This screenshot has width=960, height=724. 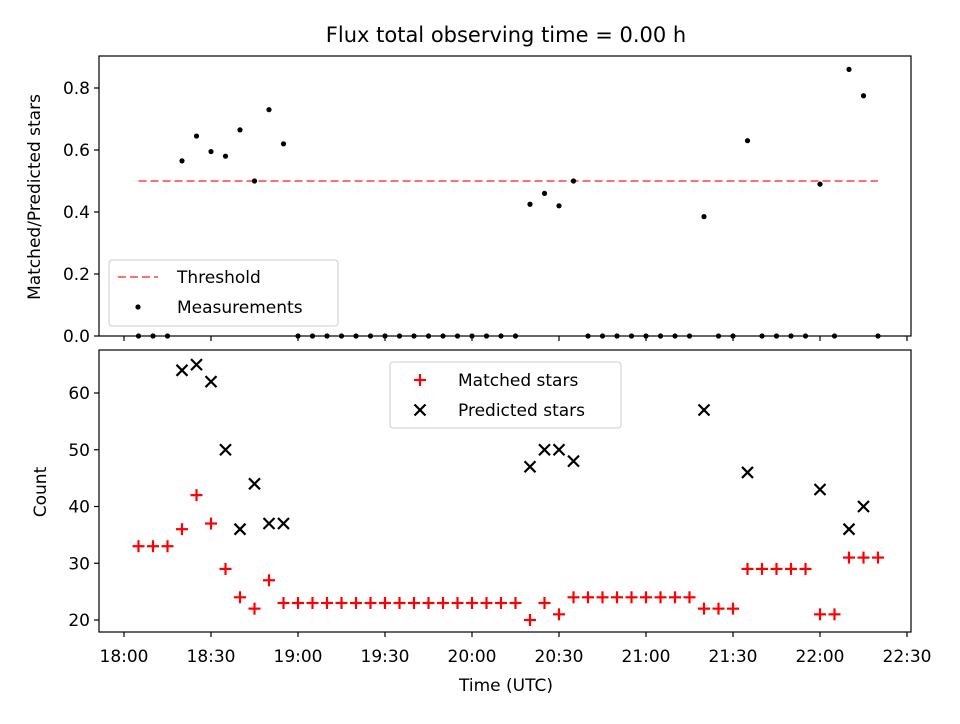 I want to click on bottom-y-axis-label: Count, so click(x=41, y=491).